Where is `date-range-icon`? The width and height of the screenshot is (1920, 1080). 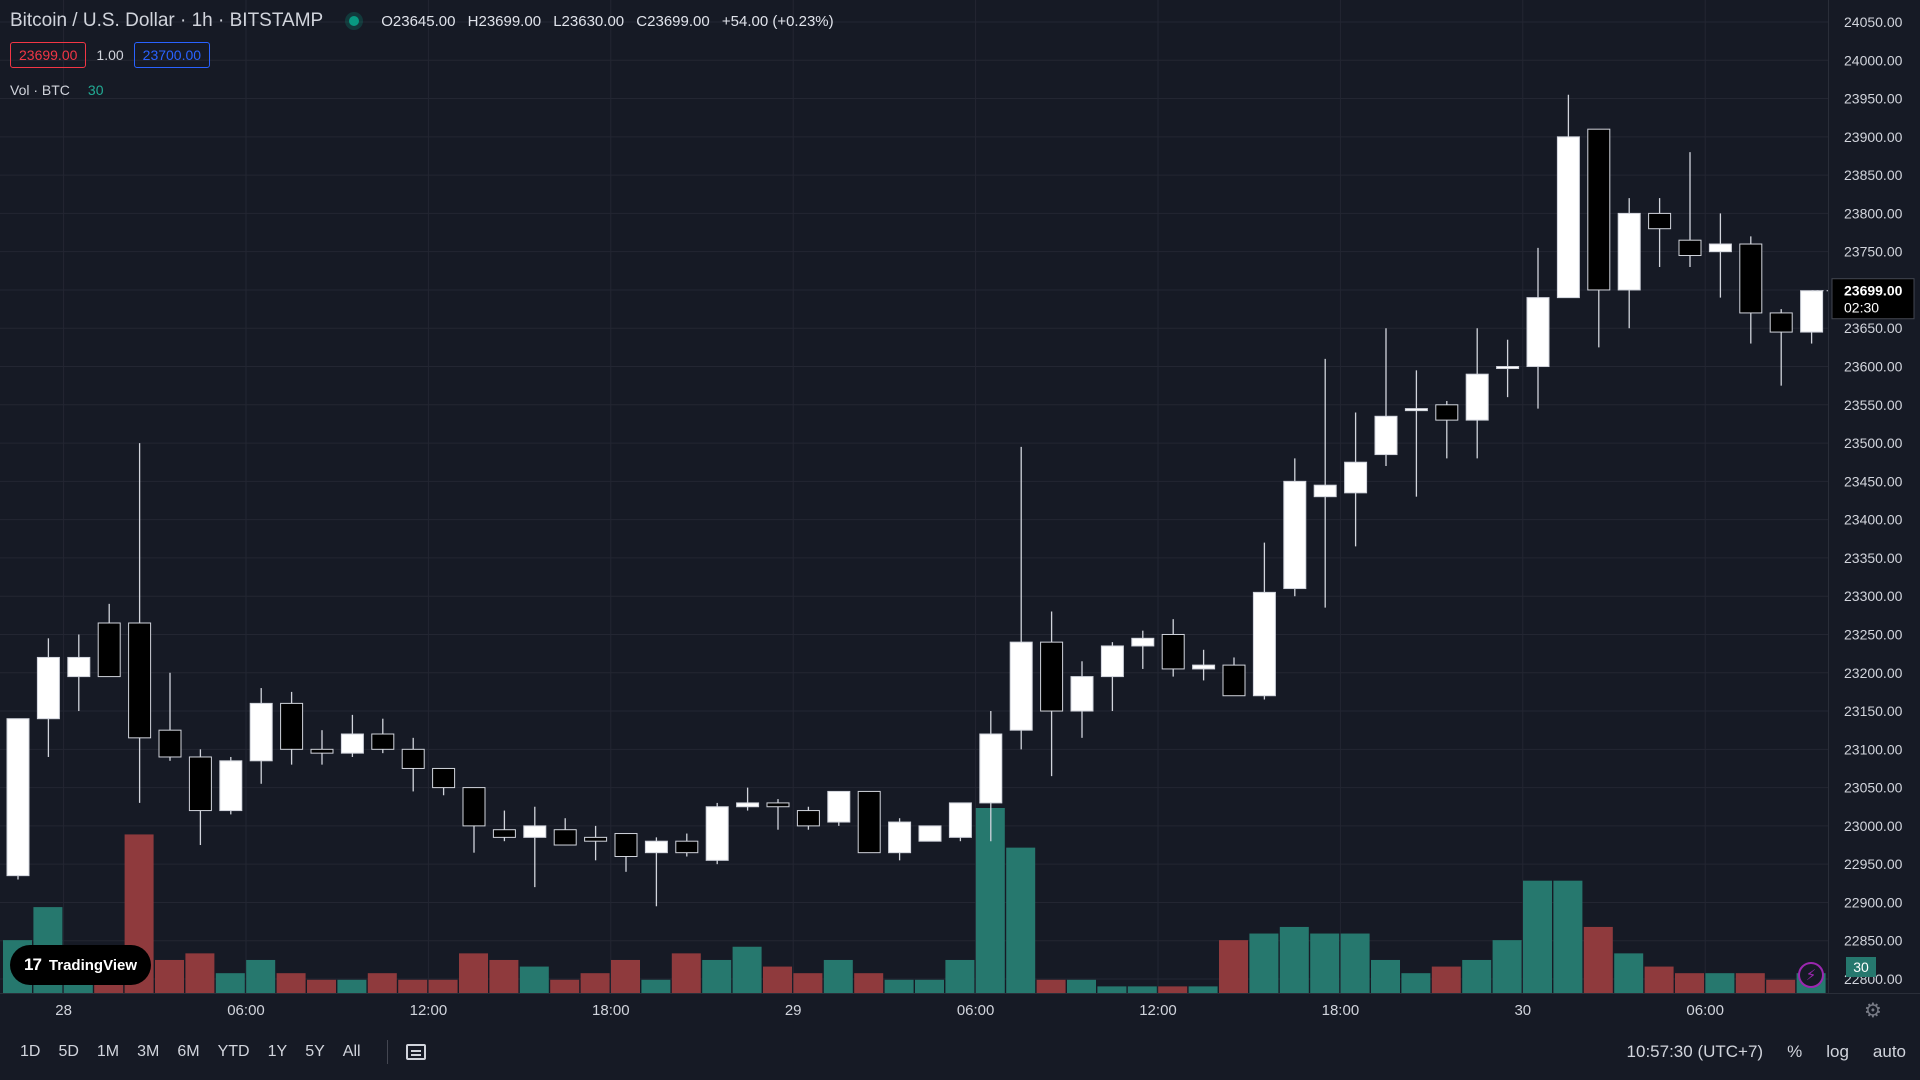 date-range-icon is located at coordinates (415, 1052).